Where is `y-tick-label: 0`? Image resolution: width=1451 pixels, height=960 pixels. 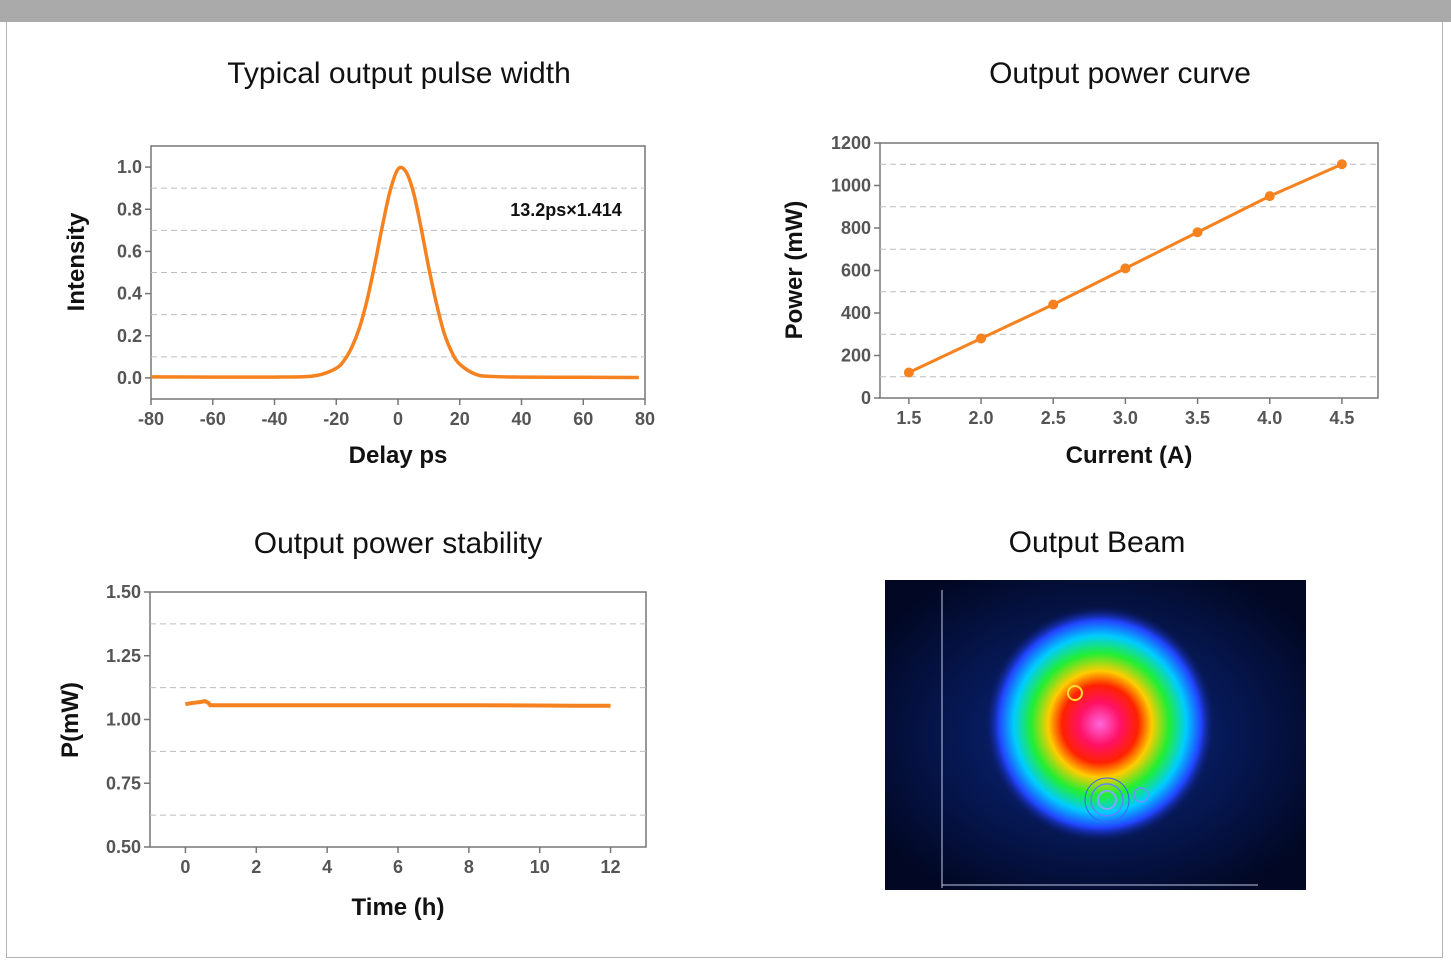 y-tick-label: 0 is located at coordinates (866, 398).